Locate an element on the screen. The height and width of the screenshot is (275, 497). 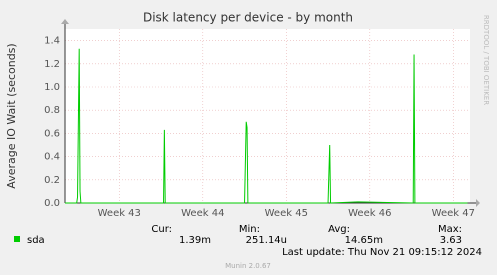
y-tick-label: 0.8 is located at coordinates (52, 110).